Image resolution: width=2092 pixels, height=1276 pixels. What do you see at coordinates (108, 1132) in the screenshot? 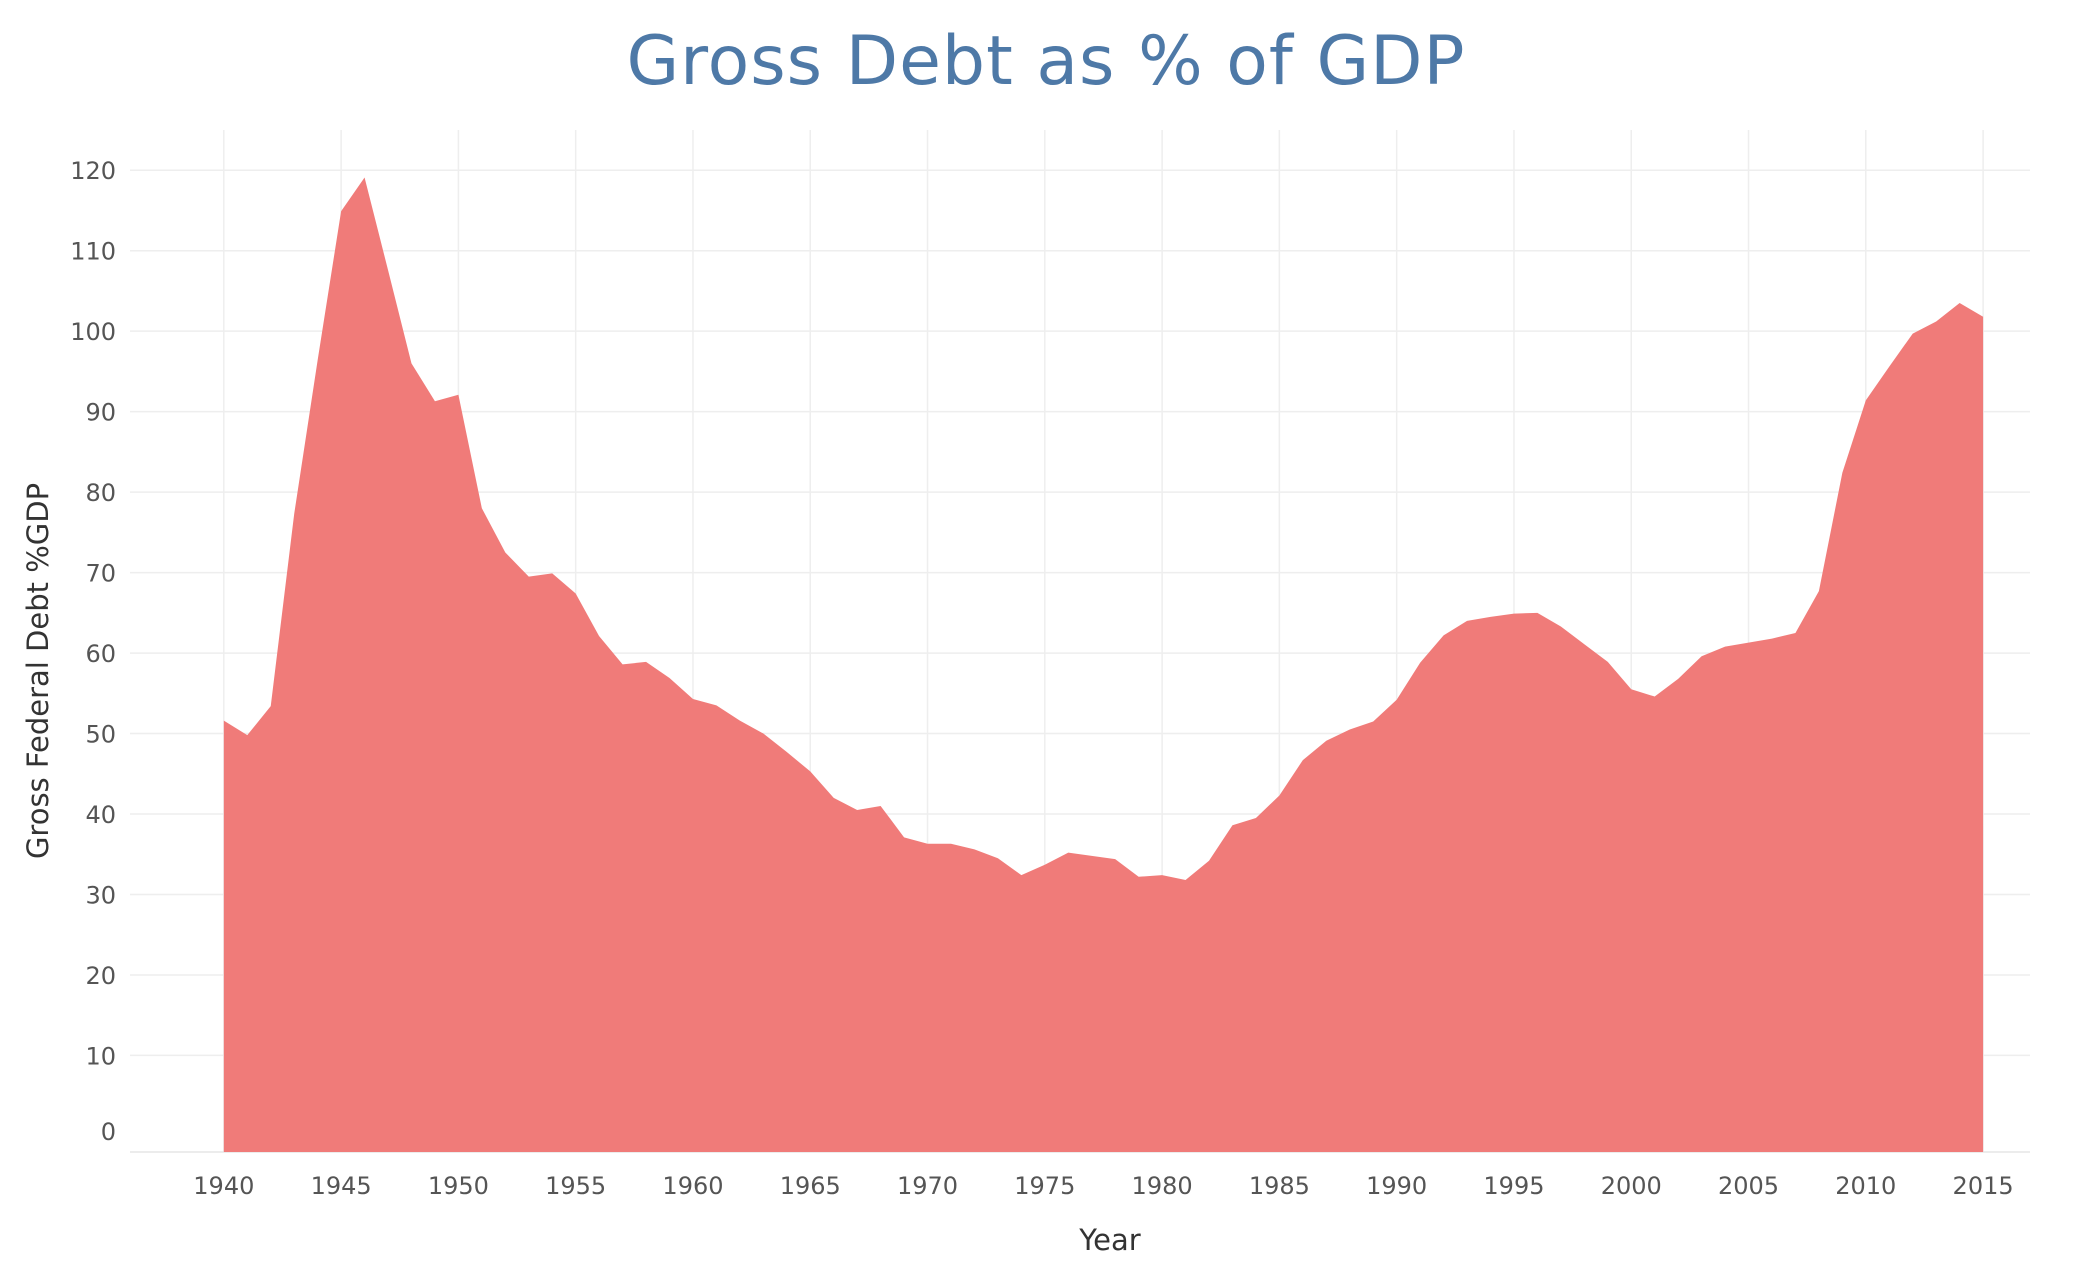
I see `y-tick-0: 0` at bounding box center [108, 1132].